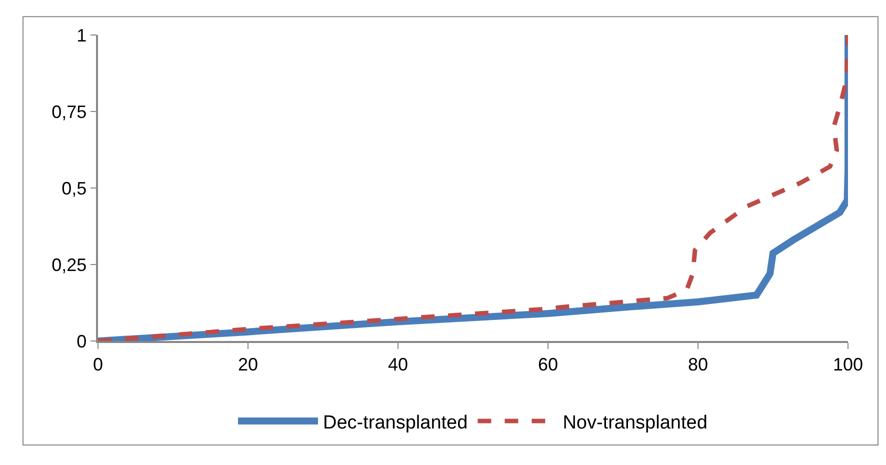  I want to click on x-tick-label: 40, so click(398, 364).